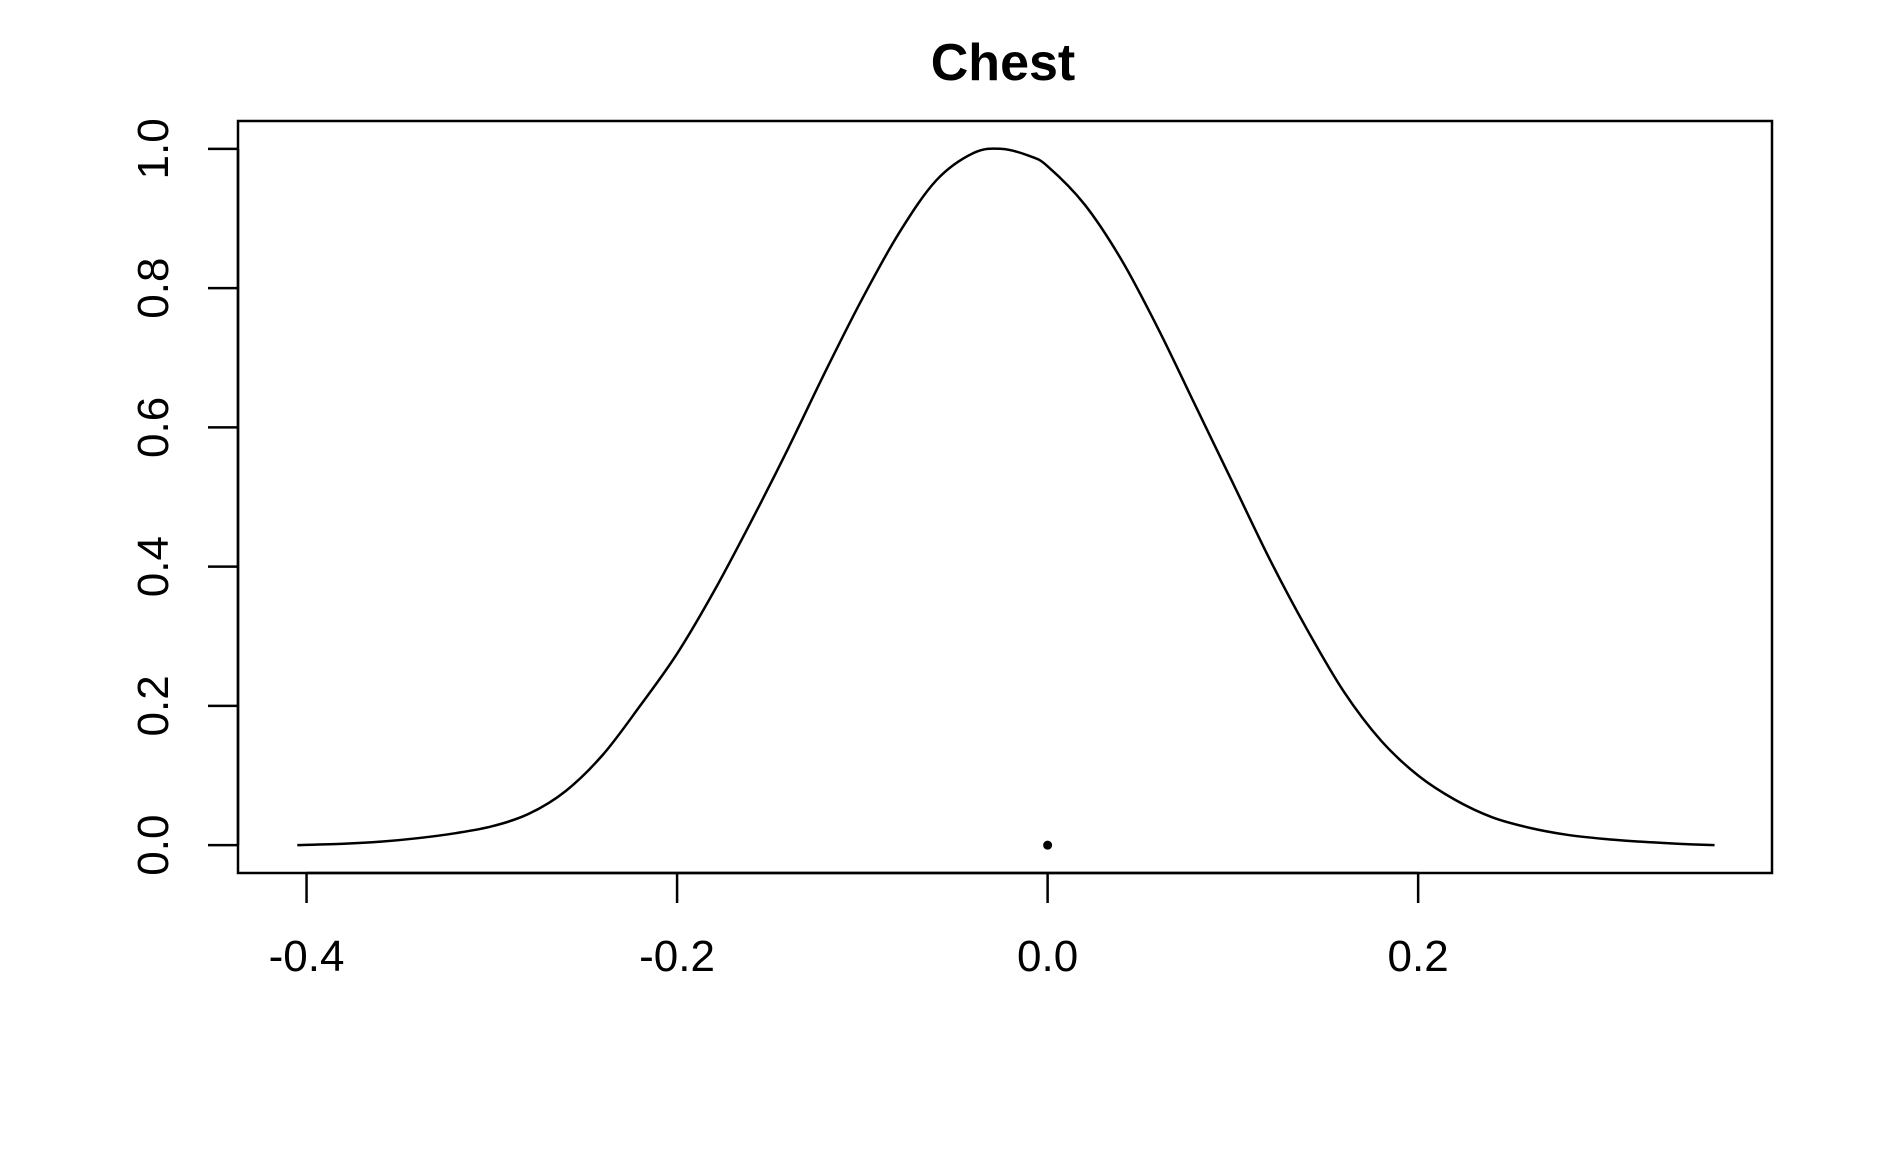  Describe the element at coordinates (1047, 956) in the screenshot. I see `x-tick-label: 0.0` at that location.